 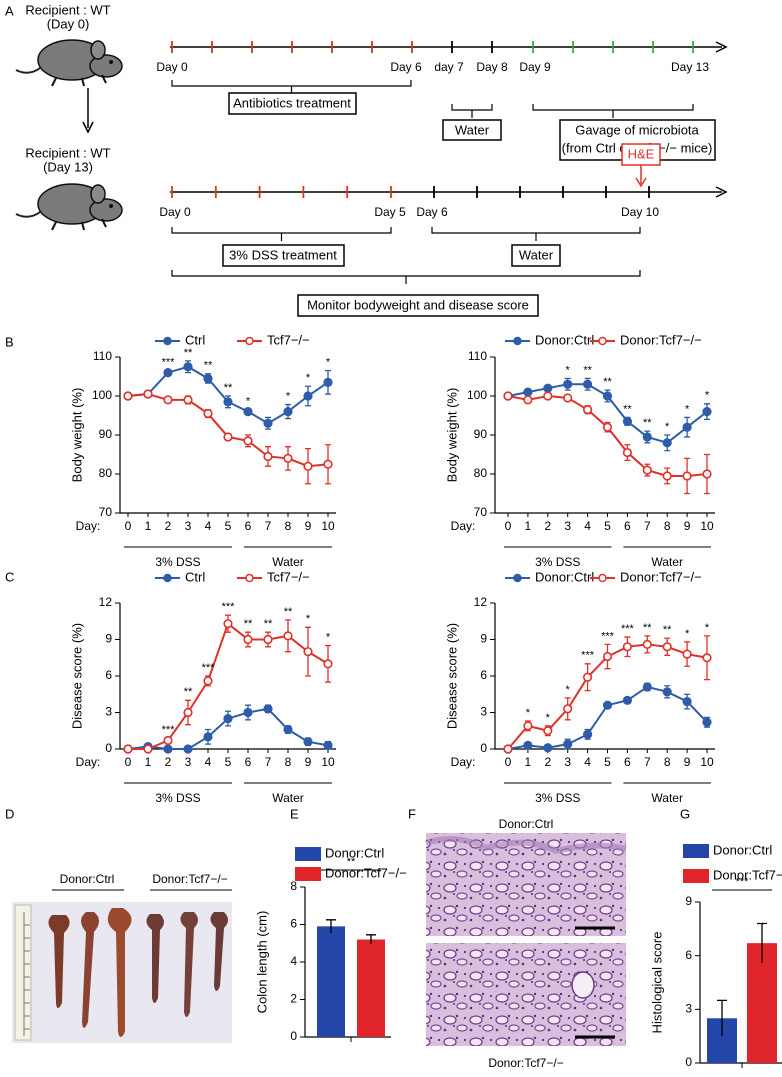 What do you see at coordinates (106, 512) in the screenshot?
I see `y-tick-label: 70` at bounding box center [106, 512].